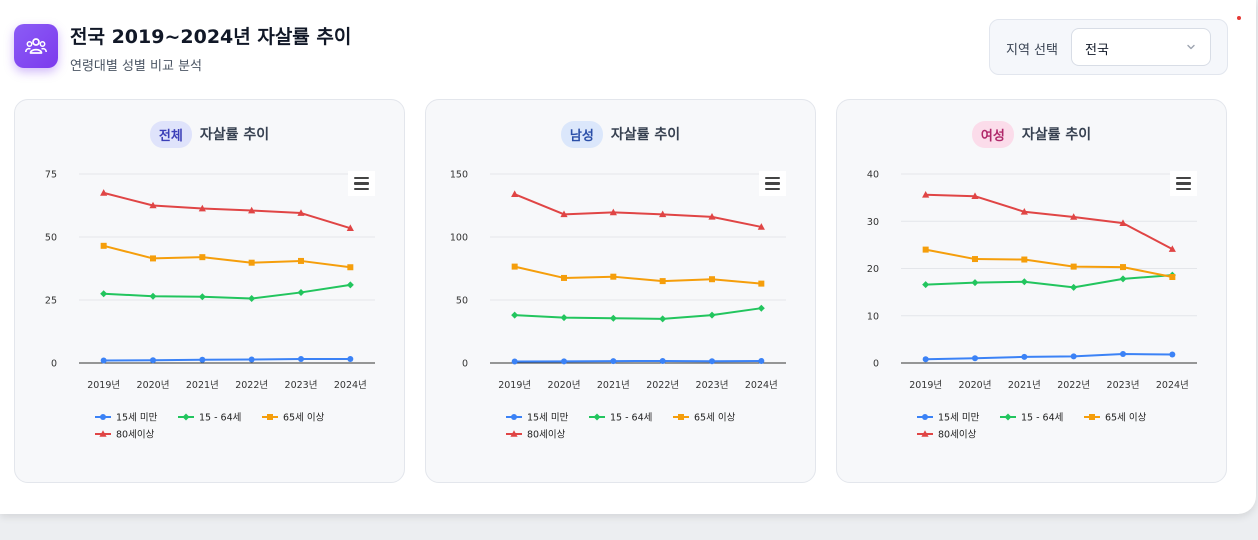 Image resolution: width=1258 pixels, height=540 pixels. I want to click on panel-title-female: 자살률 추이, so click(1056, 135).